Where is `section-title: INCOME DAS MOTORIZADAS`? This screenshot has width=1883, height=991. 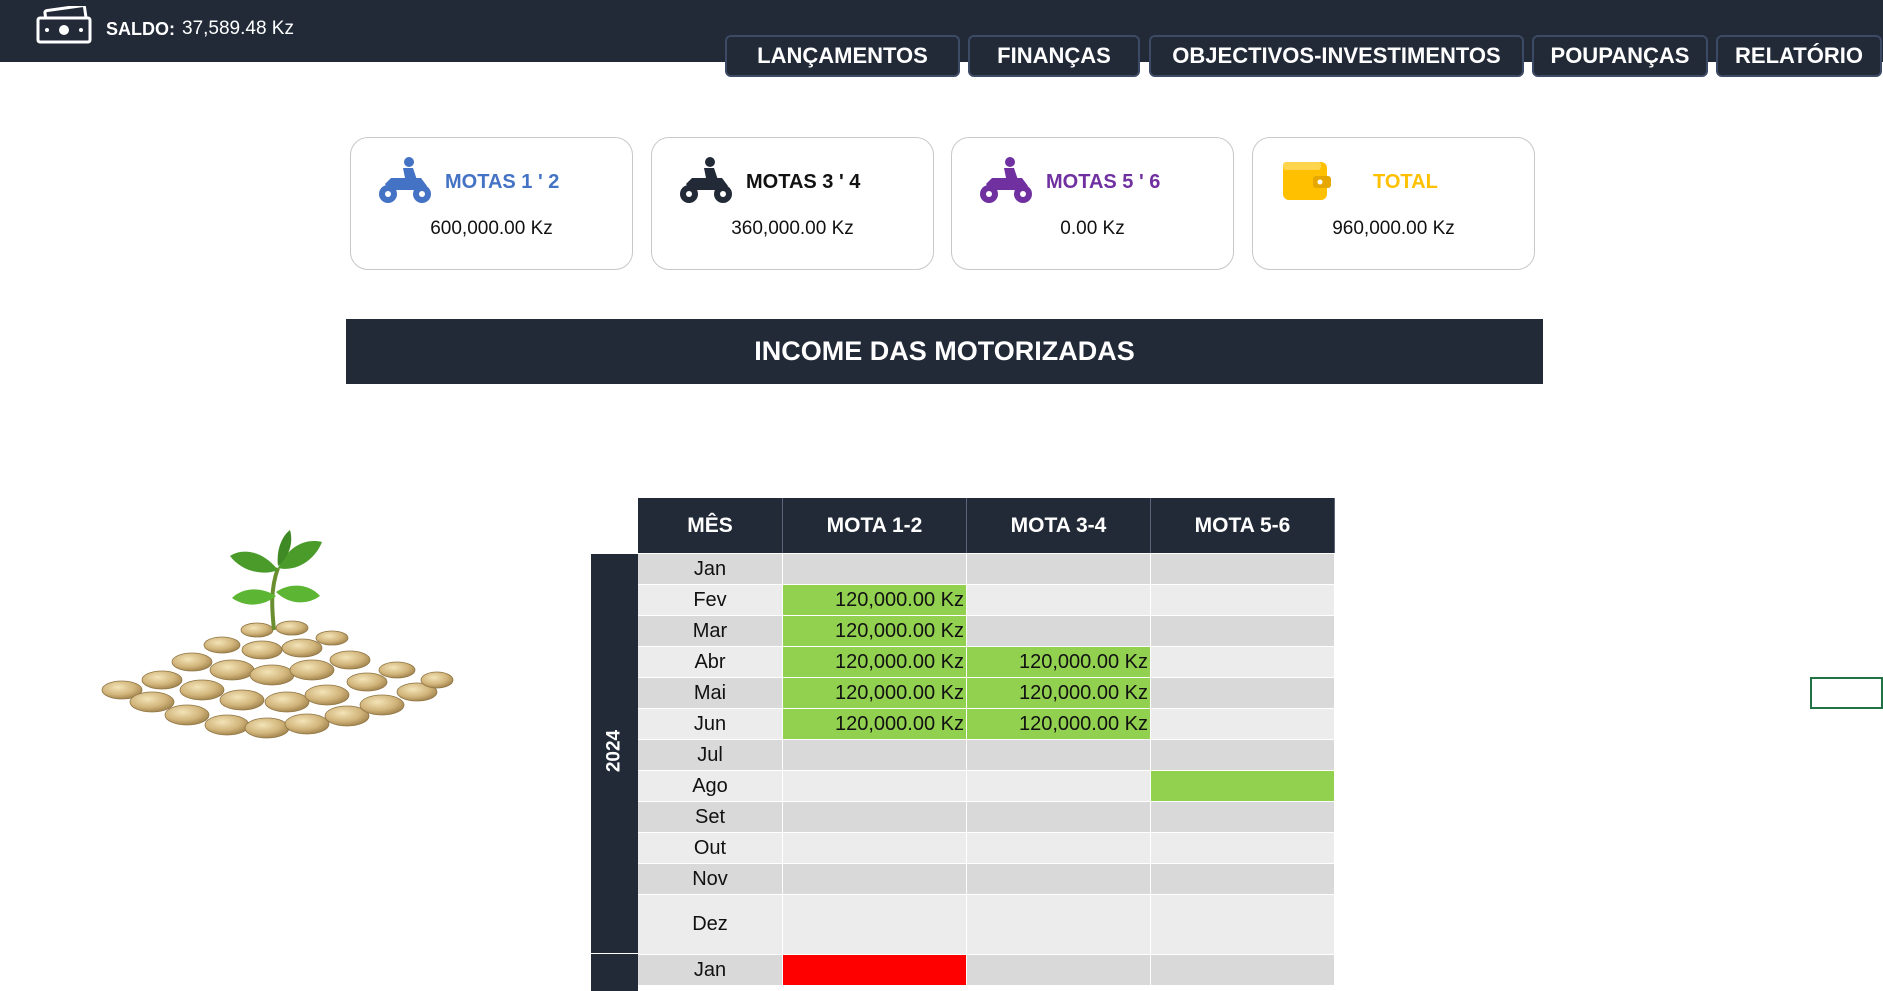
section-title: INCOME DAS MOTORIZADAS is located at coordinates (944, 351).